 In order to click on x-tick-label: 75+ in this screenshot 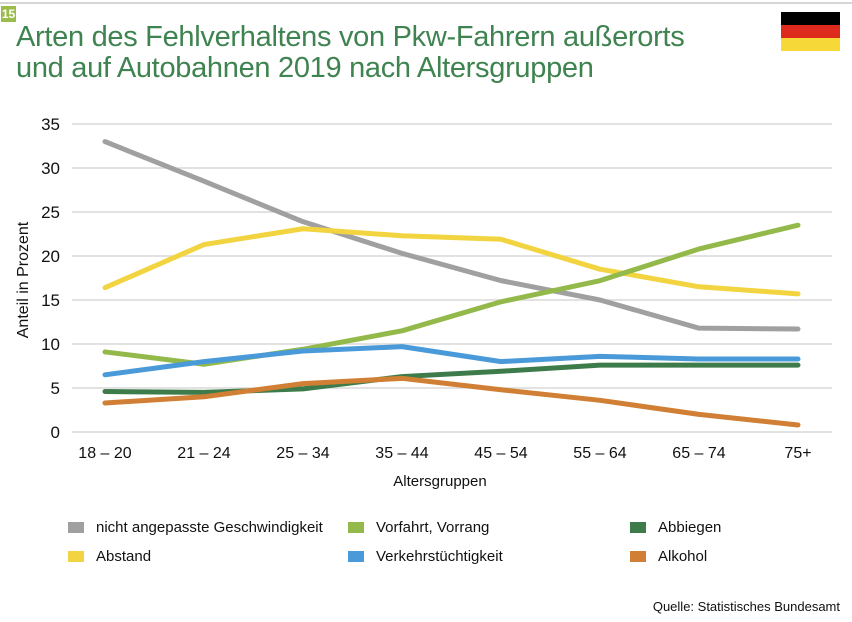, I will do `click(797, 453)`.